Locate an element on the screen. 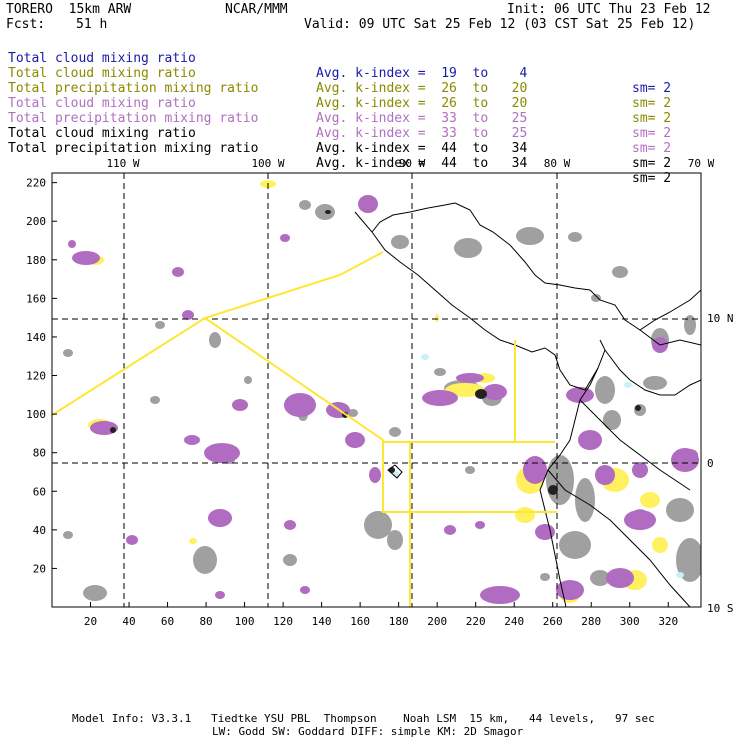 Image resolution: width=740 pixels, height=740 pixels. lon-label-90w: 90 W is located at coordinates (412, 163).